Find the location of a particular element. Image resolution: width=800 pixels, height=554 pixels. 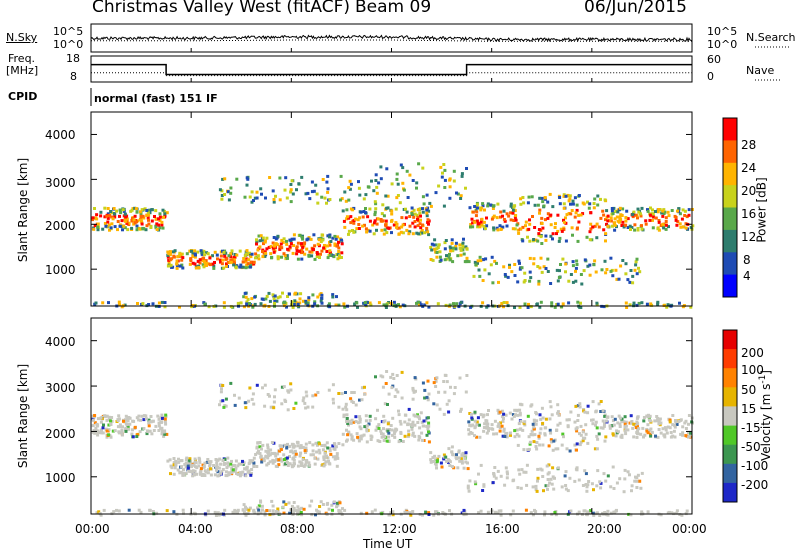

power-colorbar-frame is located at coordinates (730, 207).